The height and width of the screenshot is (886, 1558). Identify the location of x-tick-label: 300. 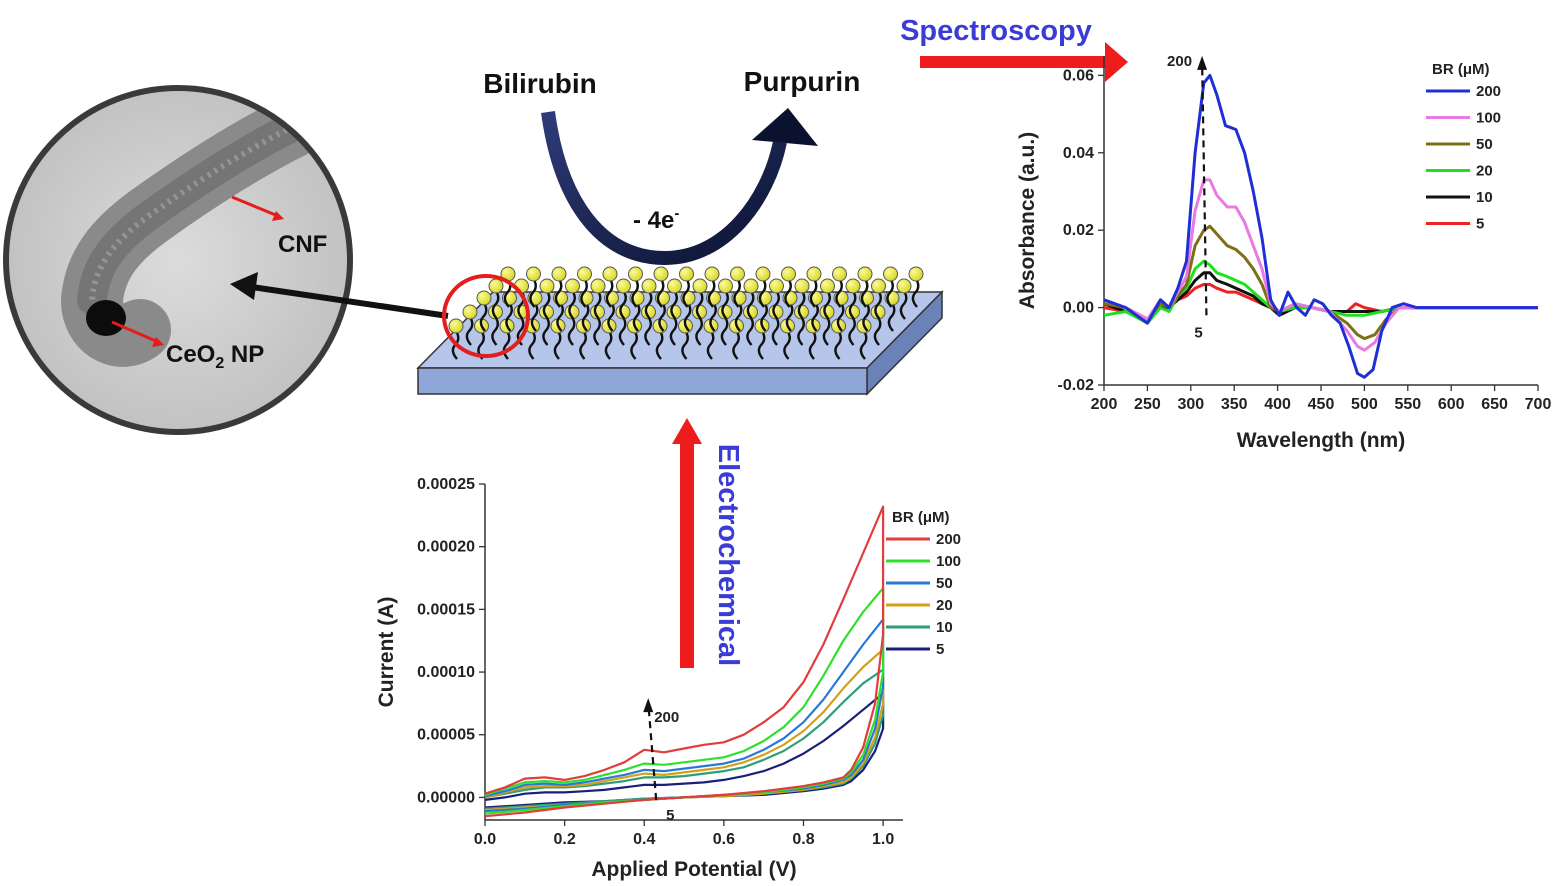
(1190, 404).